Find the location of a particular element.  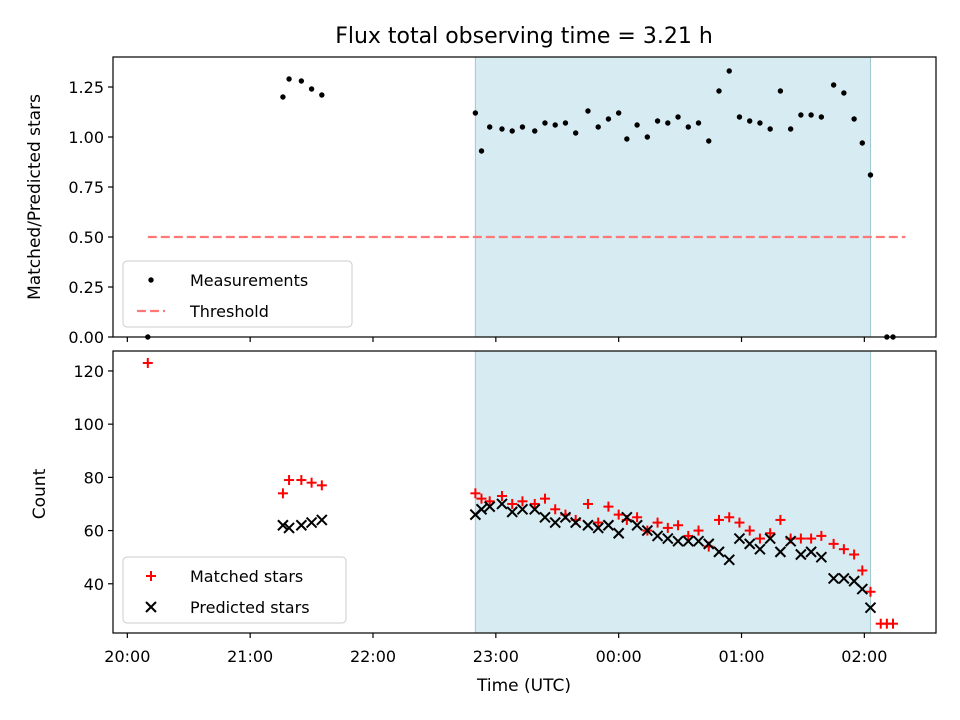

chart-title: Flux total observing time = 3.21 h is located at coordinates (524, 36).